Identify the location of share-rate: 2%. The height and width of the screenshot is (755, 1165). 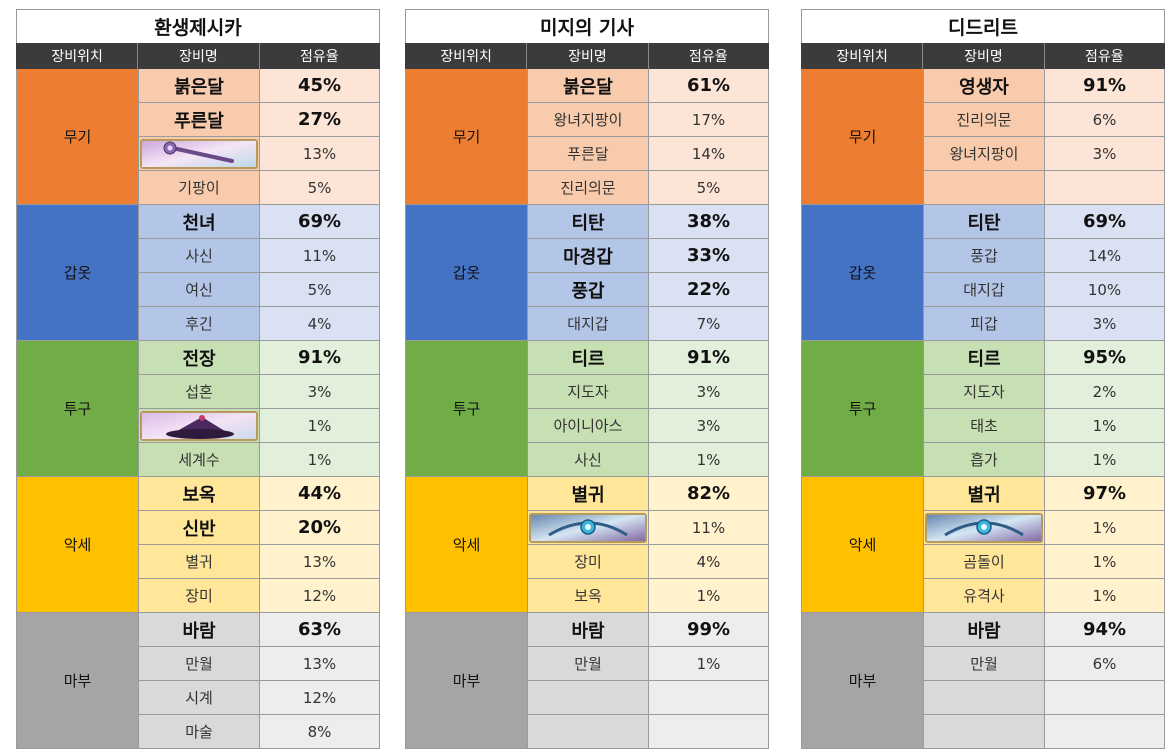
(1104, 392).